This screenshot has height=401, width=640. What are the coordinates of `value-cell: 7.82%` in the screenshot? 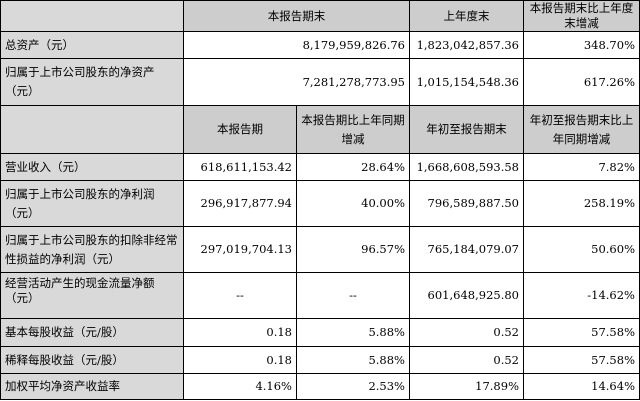 It's located at (581, 167).